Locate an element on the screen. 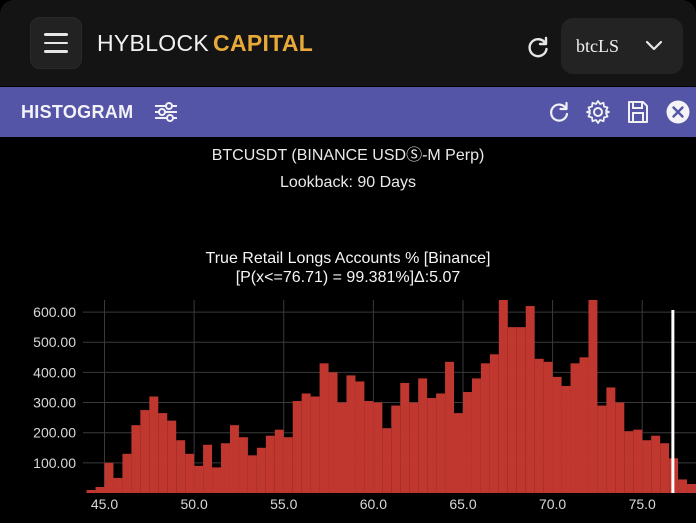 This screenshot has height=523, width=696. account-select-value: btcLS is located at coordinates (597, 46).